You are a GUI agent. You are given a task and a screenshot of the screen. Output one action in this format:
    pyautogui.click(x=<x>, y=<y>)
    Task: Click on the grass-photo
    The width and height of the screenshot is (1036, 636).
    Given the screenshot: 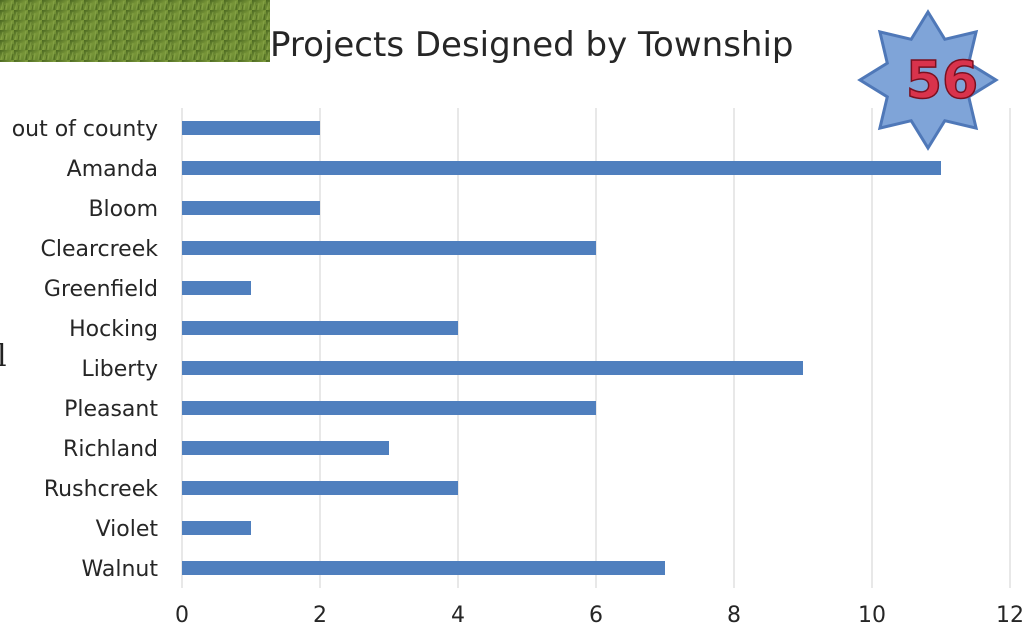 What is the action you would take?
    pyautogui.click(x=135, y=31)
    